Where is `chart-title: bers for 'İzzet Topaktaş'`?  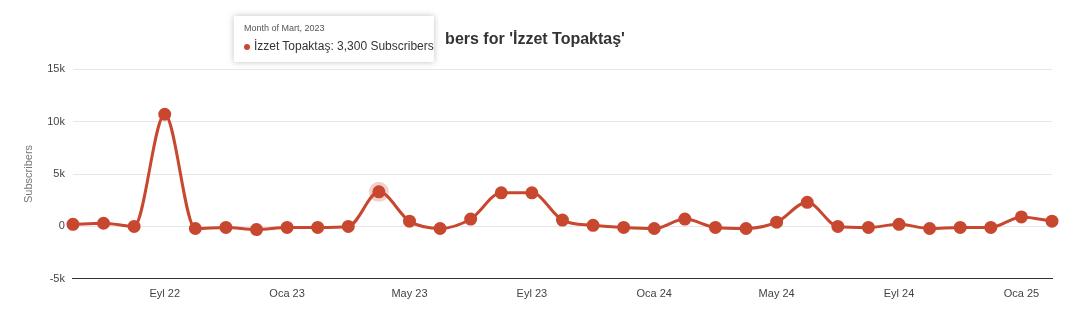 chart-title: bers for 'İzzet Topaktaş' is located at coordinates (535, 39).